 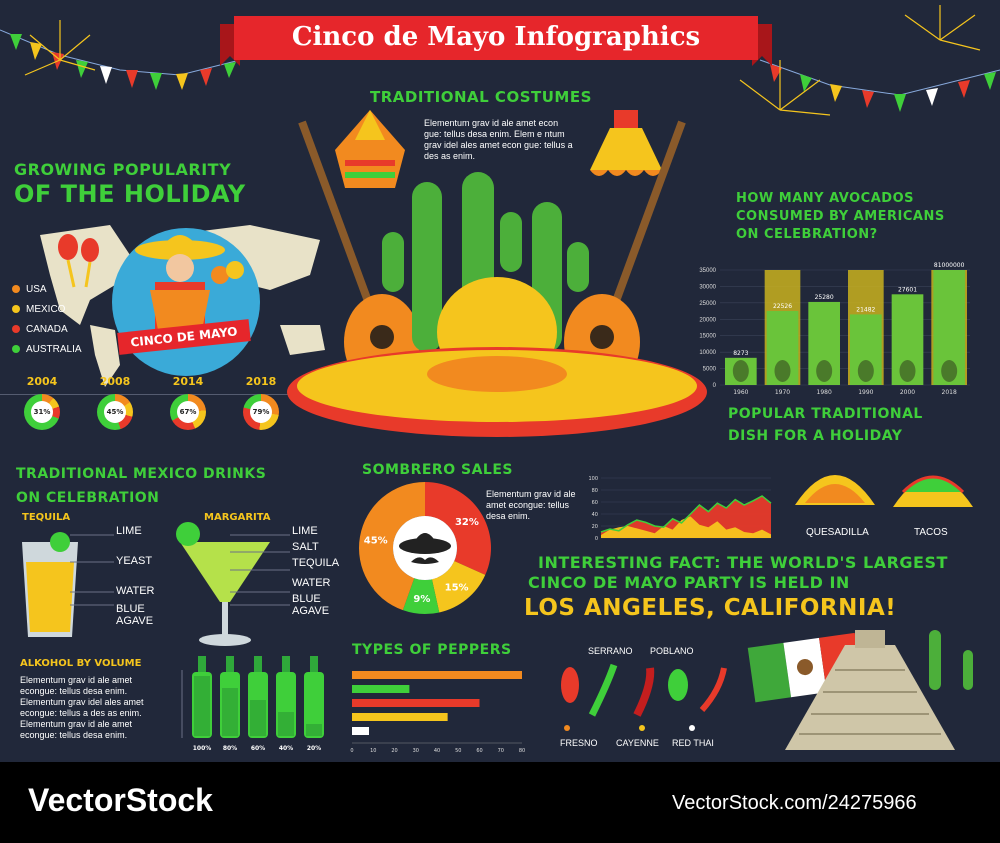 What do you see at coordinates (16, 309) in the screenshot?
I see `legend-dot-mexico` at bounding box center [16, 309].